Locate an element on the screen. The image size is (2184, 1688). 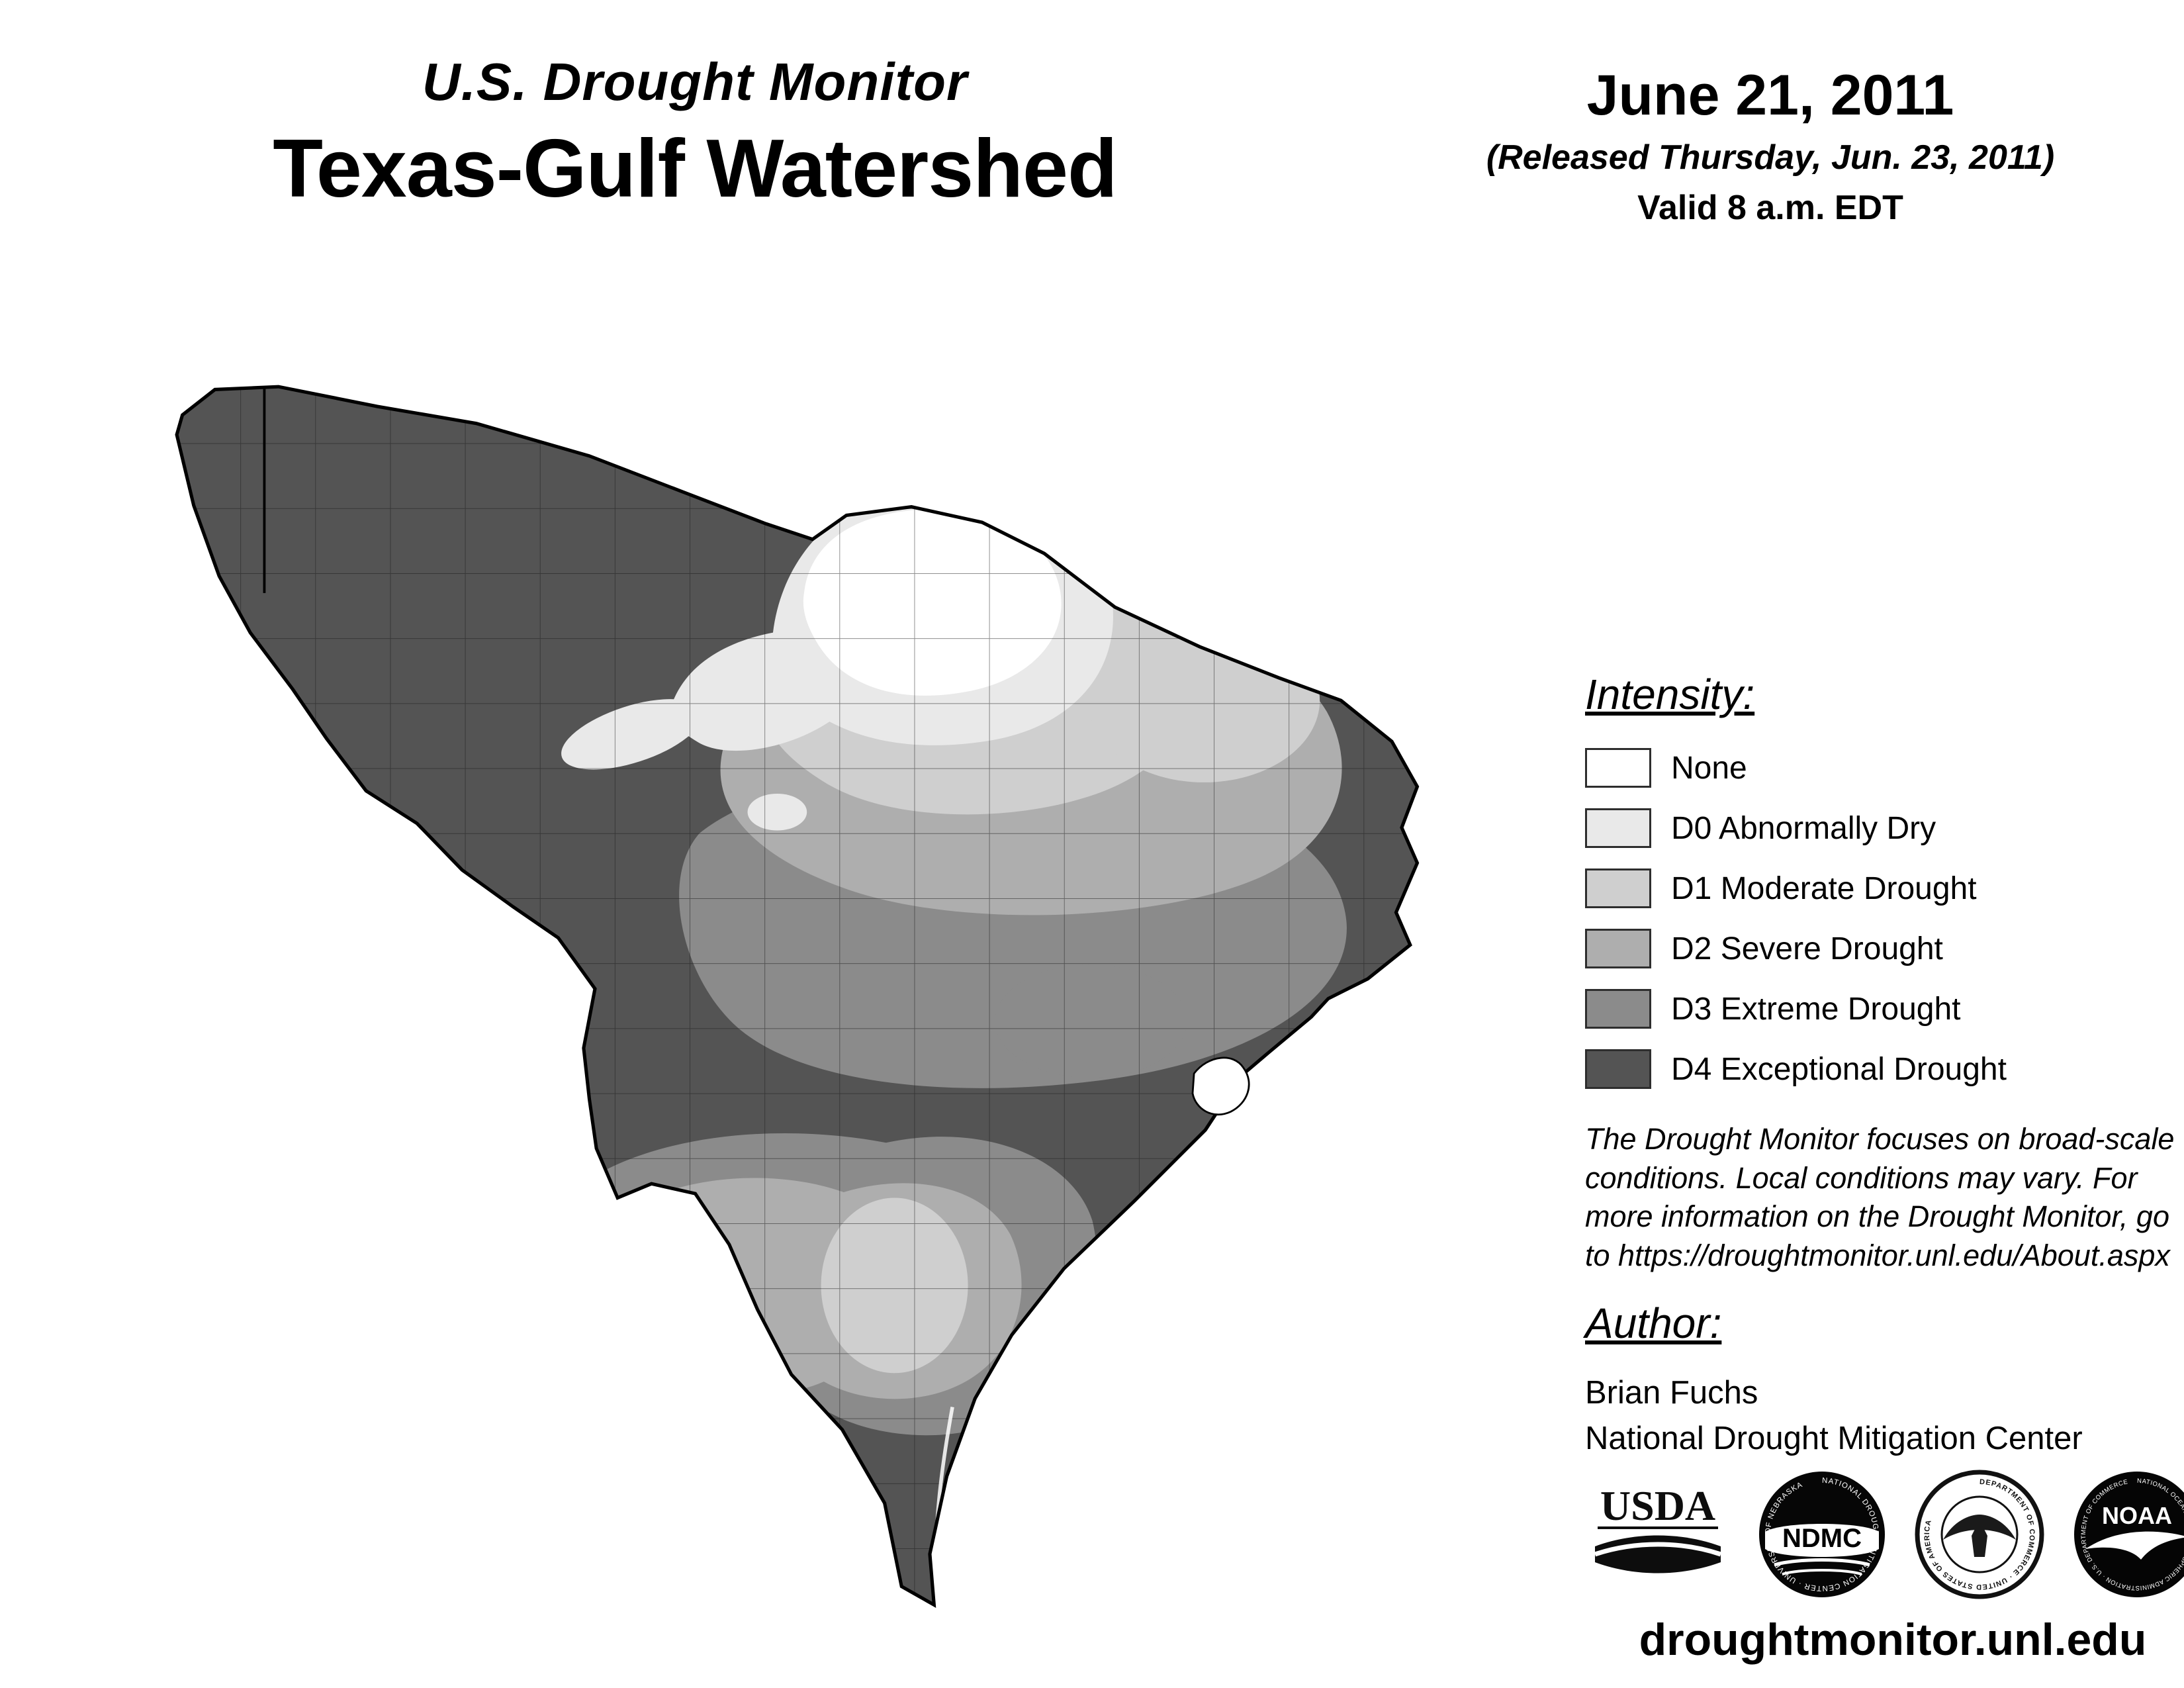
noaa-bird is located at coordinates (2134, 1545).